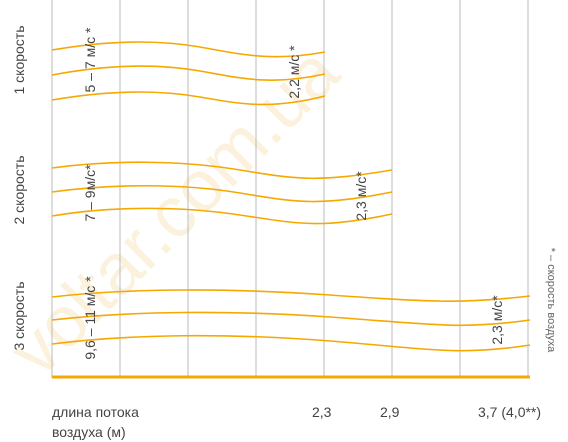 The height and width of the screenshot is (442, 568). What do you see at coordinates (497, 320) in the screenshot?
I see `end-speed-label-3: 2,3 м/с*` at bounding box center [497, 320].